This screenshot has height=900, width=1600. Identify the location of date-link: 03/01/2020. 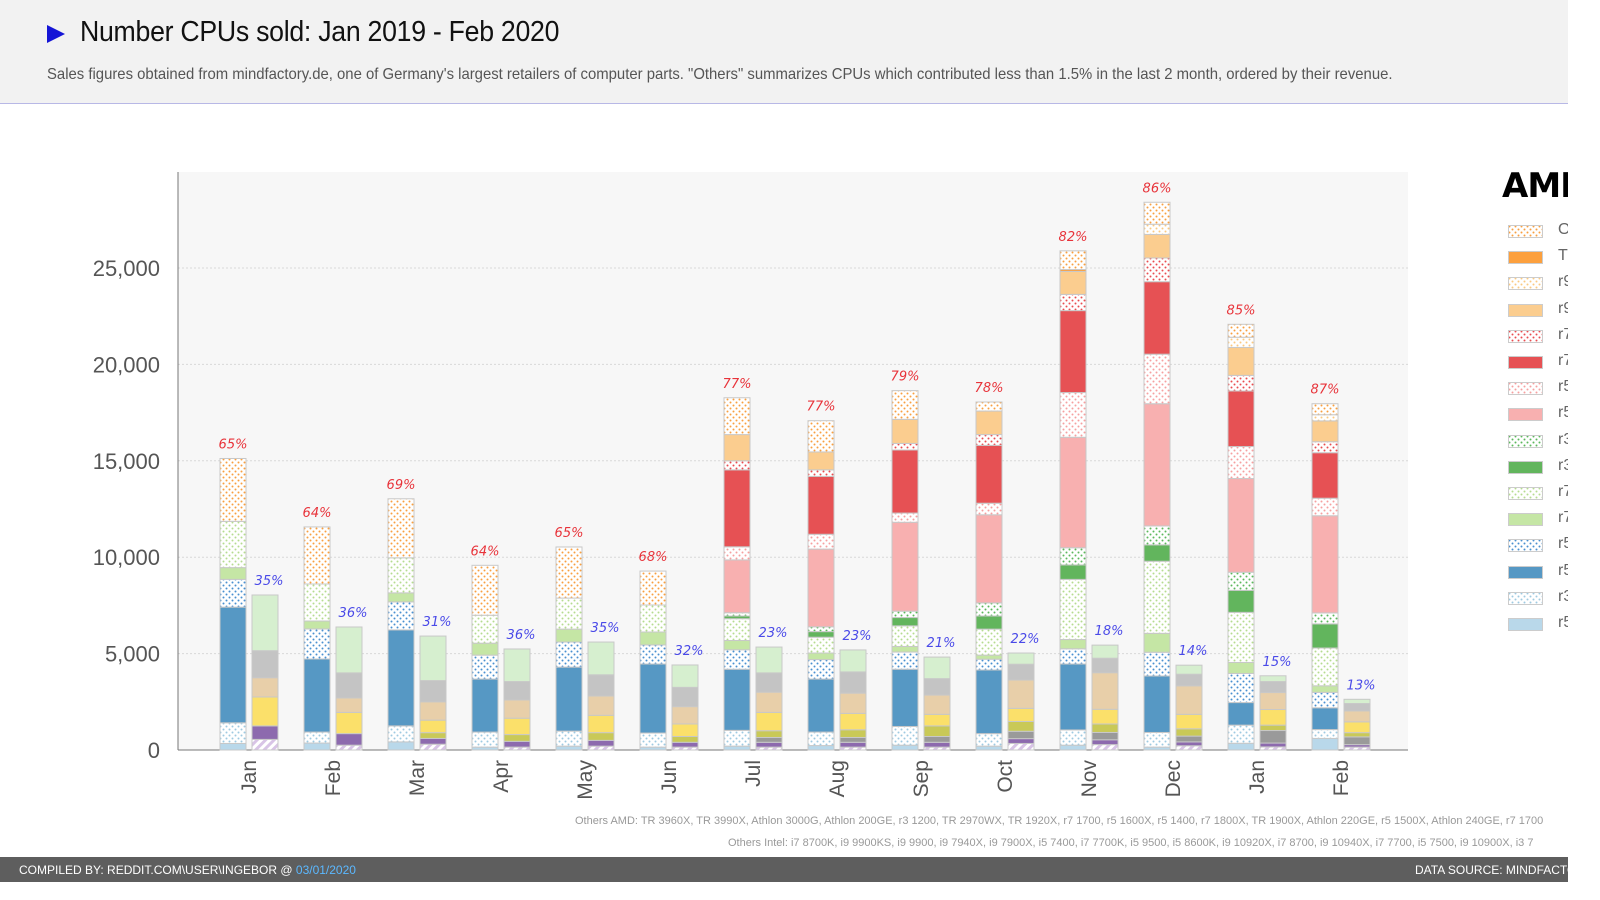
(325, 870).